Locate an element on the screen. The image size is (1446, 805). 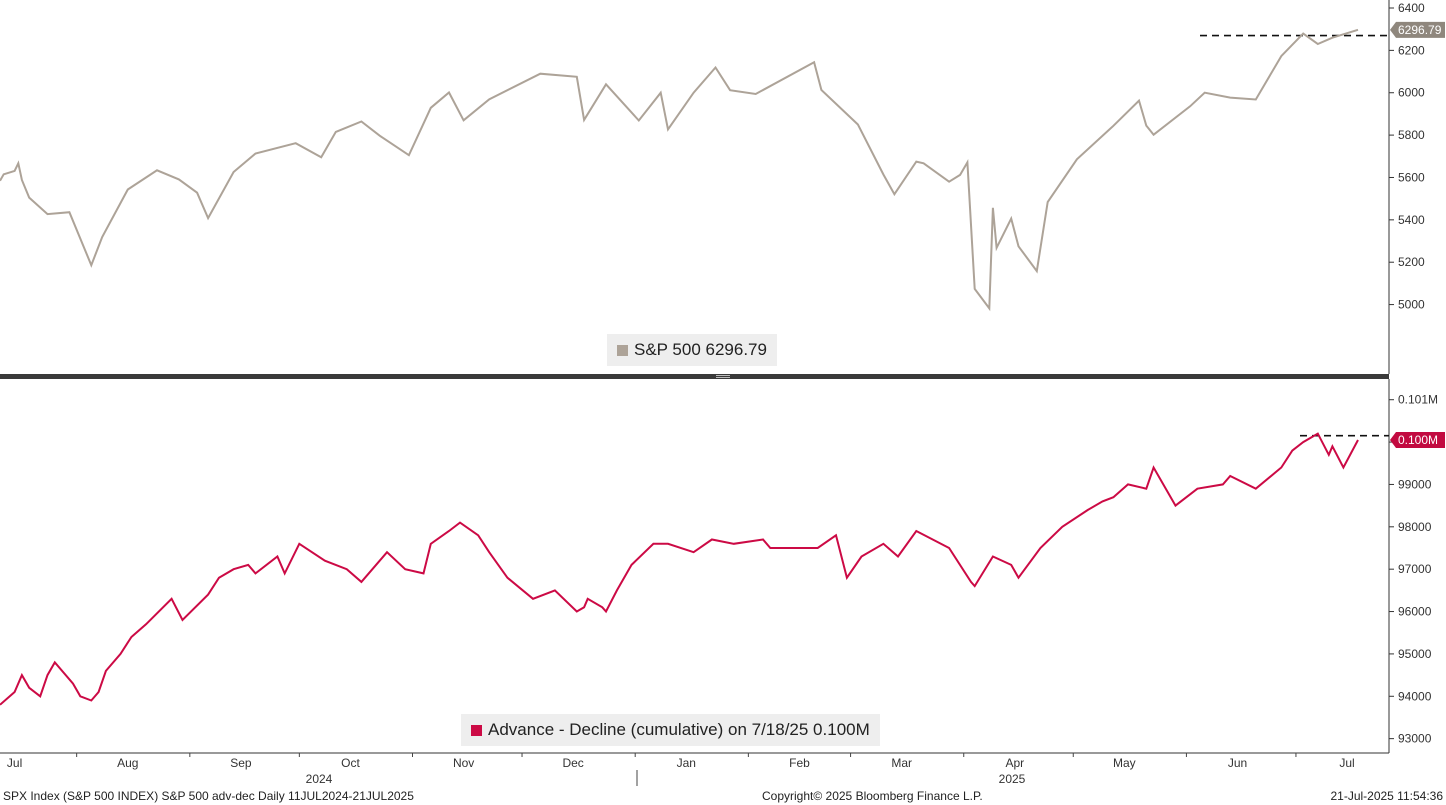
panel-divider is located at coordinates (694, 376).